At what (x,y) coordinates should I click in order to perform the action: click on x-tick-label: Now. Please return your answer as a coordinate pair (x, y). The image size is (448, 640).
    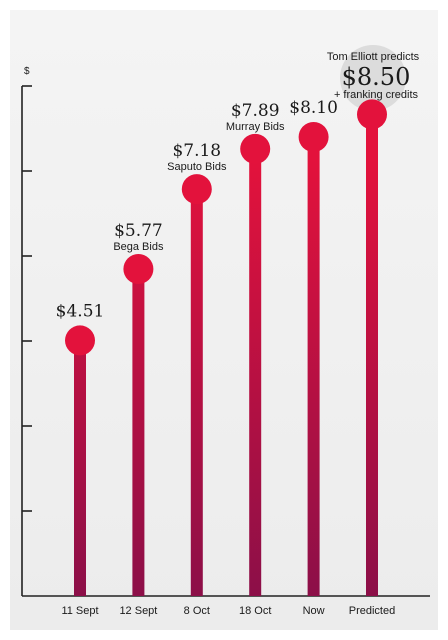
    Looking at the image, I should click on (314, 611).